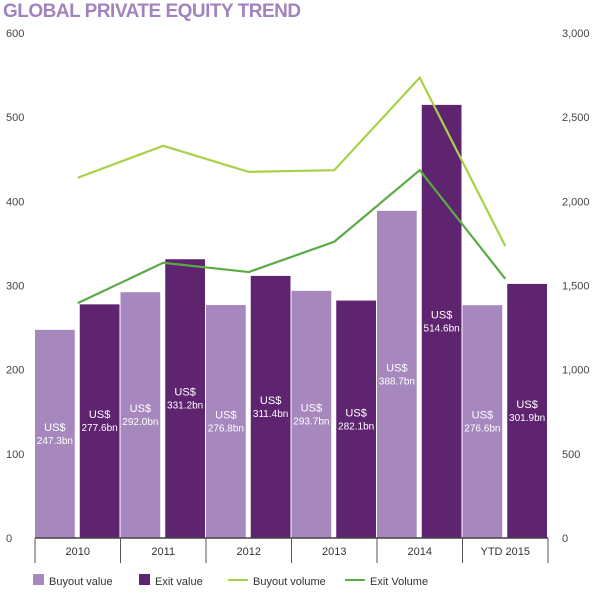 The height and width of the screenshot is (597, 600). What do you see at coordinates (15, 455) in the screenshot?
I see `y-left-tick-label: 100` at bounding box center [15, 455].